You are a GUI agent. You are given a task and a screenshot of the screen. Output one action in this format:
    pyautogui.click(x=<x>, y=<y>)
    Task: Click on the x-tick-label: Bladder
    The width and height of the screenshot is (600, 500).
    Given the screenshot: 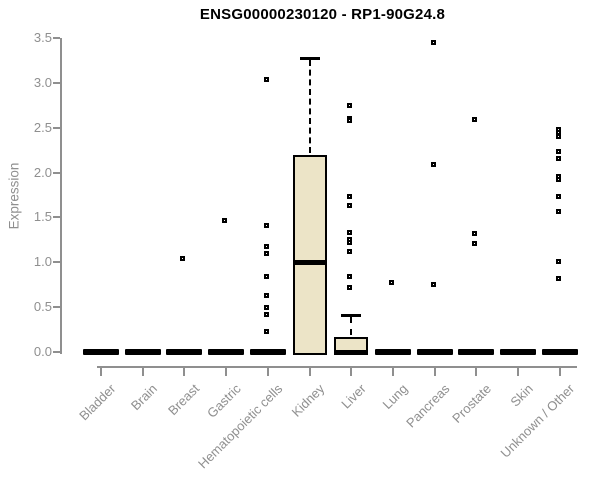 What is the action you would take?
    pyautogui.click(x=97, y=402)
    